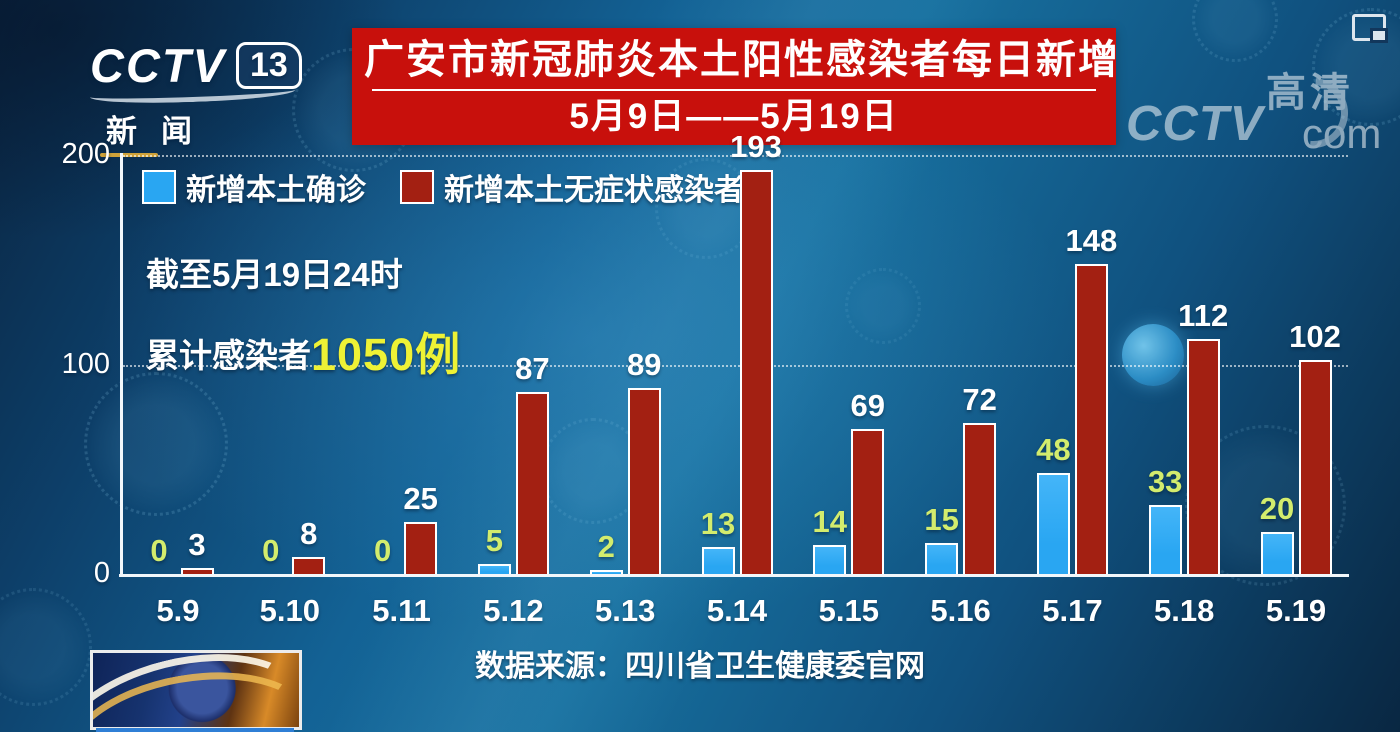  Describe the element at coordinates (737, 610) in the screenshot. I see `x-axis-label: 5.14` at that location.